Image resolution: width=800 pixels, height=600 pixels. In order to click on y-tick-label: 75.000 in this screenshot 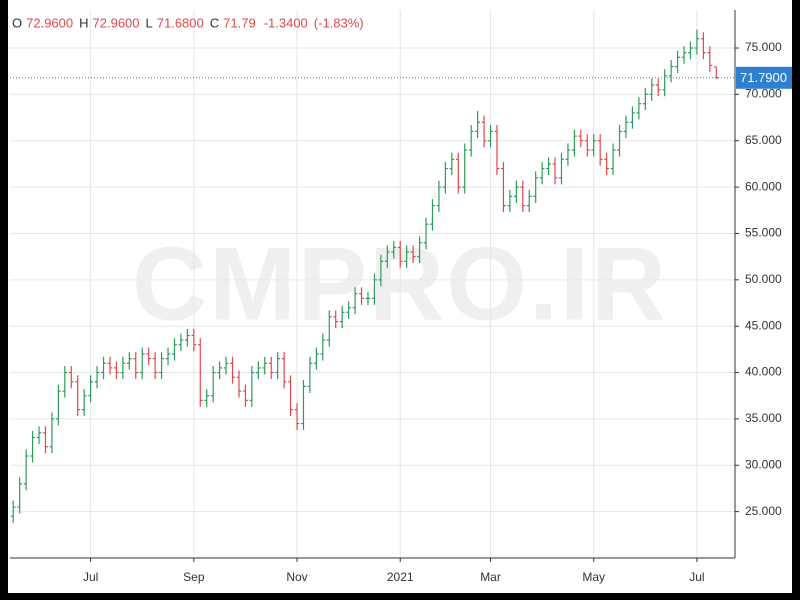, I will do `click(763, 47)`.